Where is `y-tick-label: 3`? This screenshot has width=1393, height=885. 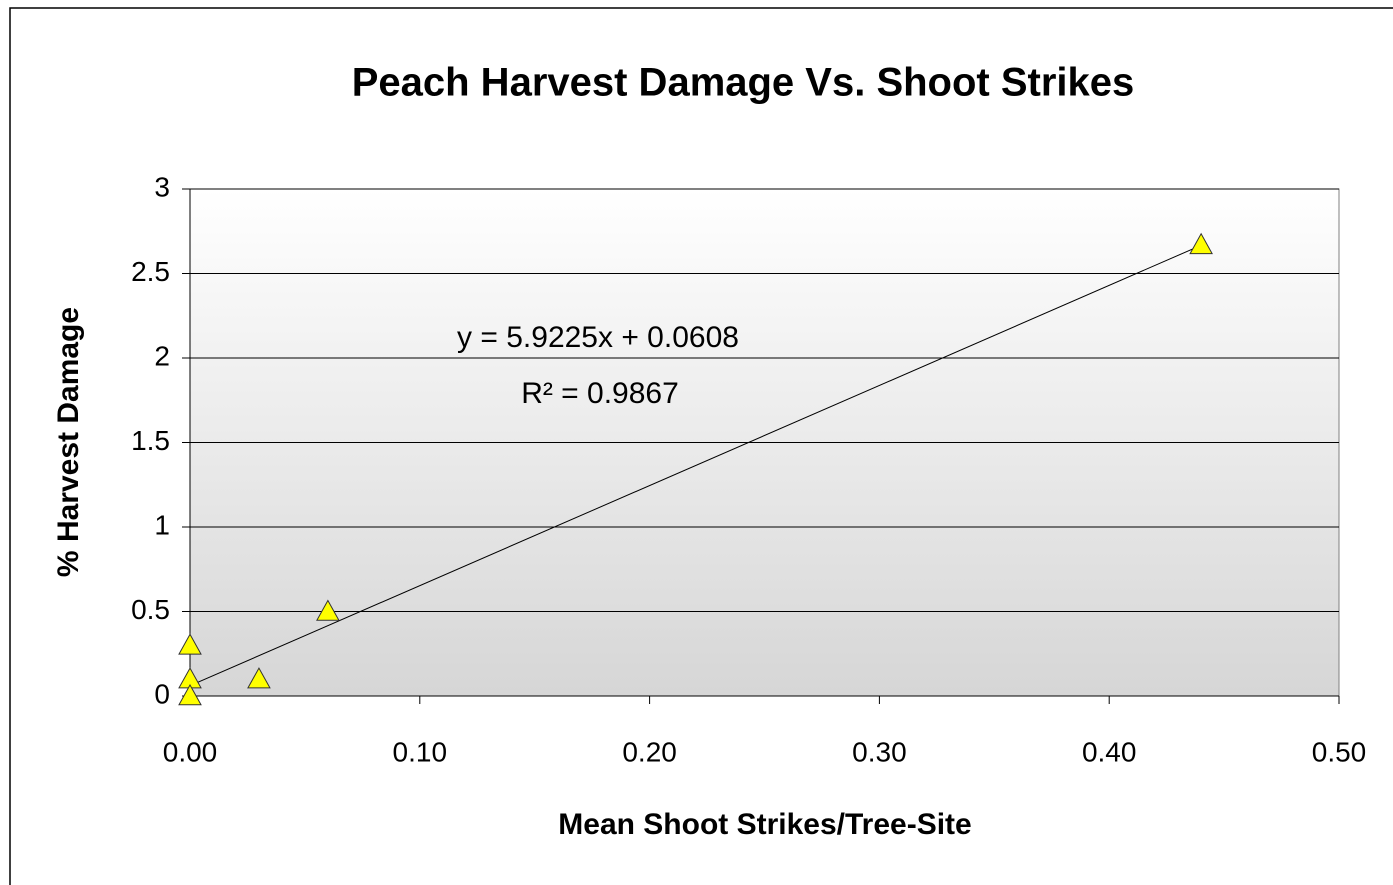
y-tick-label: 3 is located at coordinates (162, 186).